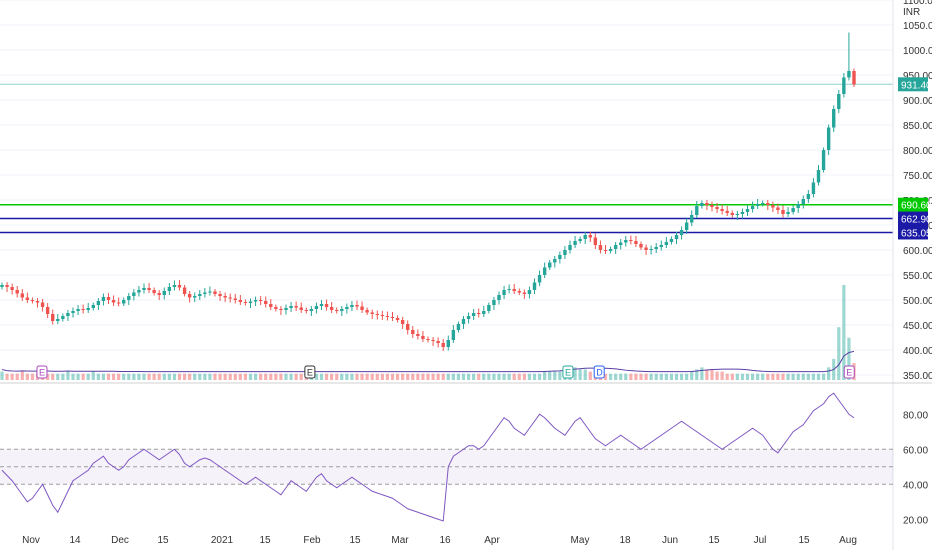  What do you see at coordinates (917, 276) in the screenshot?
I see `price-tick-label: 550.00` at bounding box center [917, 276].